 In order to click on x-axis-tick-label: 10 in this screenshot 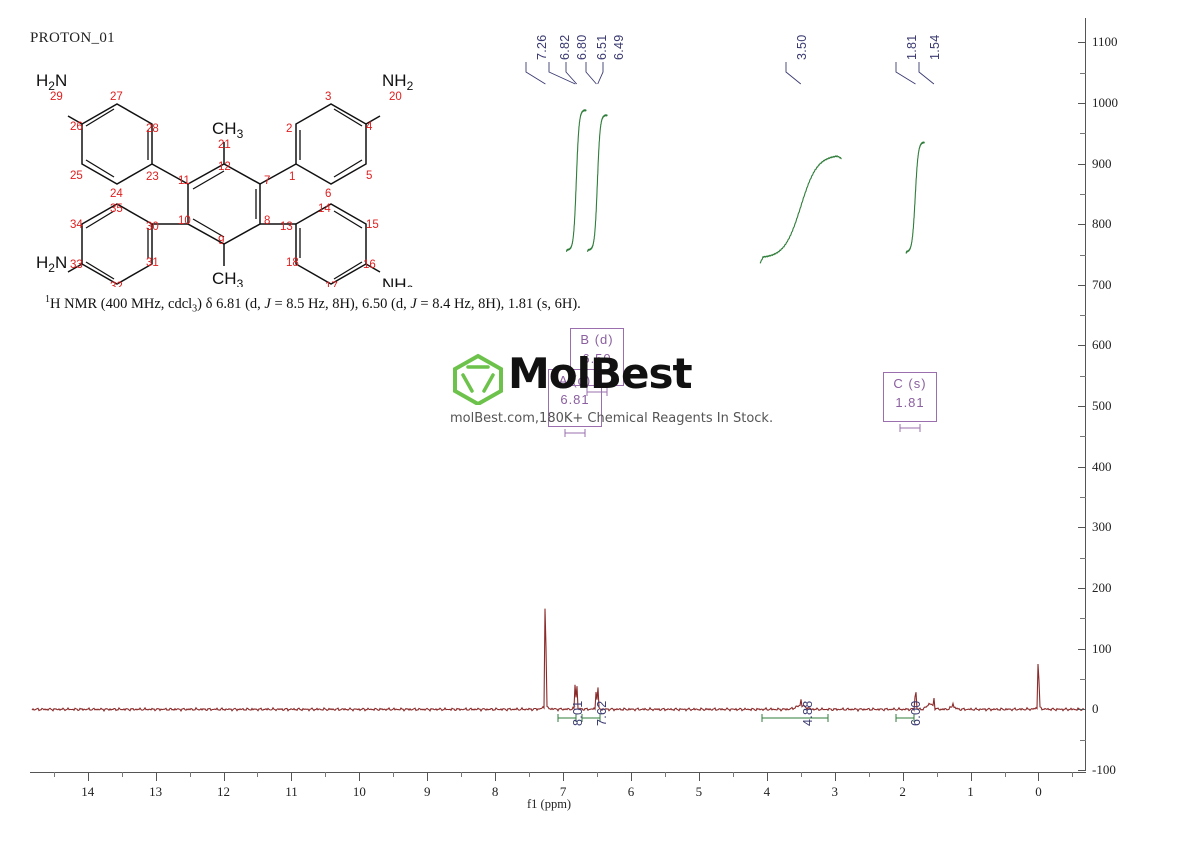, I will do `click(359, 791)`.